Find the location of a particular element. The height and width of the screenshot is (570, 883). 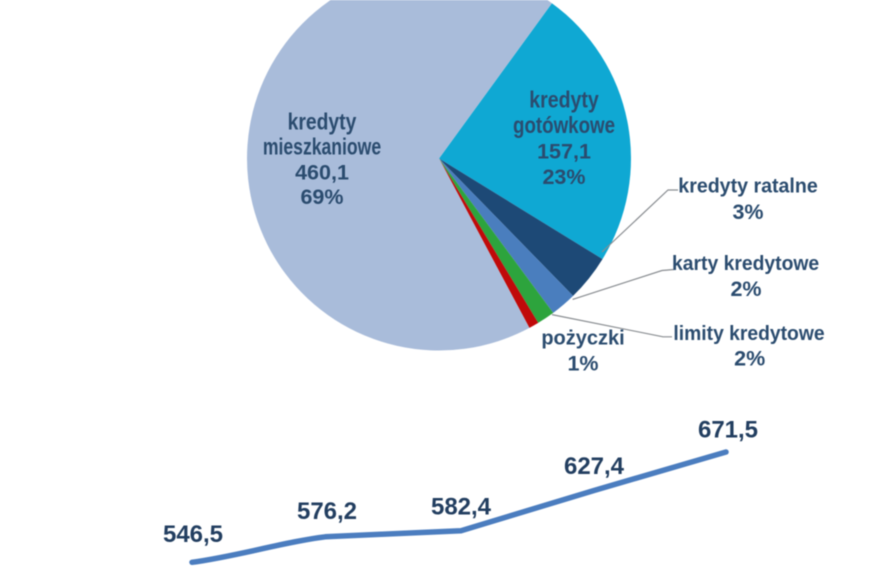

svg-text: 69% is located at coordinates (321, 197).